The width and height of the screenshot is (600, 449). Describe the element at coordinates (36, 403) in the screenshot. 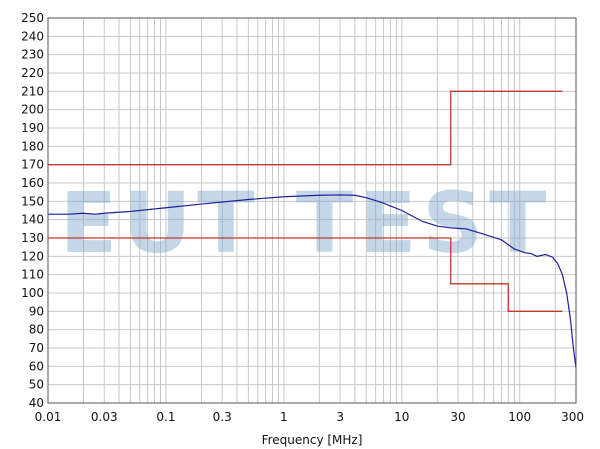

I see `y-tick-label: 40` at that location.